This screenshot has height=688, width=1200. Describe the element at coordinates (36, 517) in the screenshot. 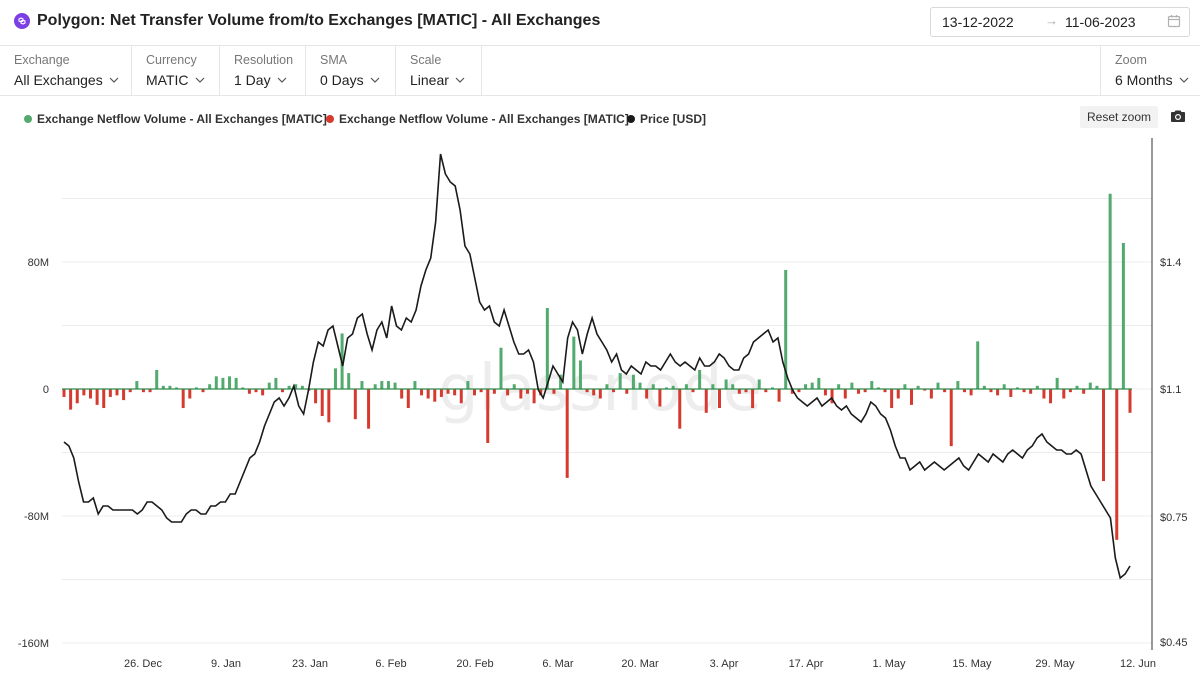

I see `y-left-tick-label: -80M` at that location.